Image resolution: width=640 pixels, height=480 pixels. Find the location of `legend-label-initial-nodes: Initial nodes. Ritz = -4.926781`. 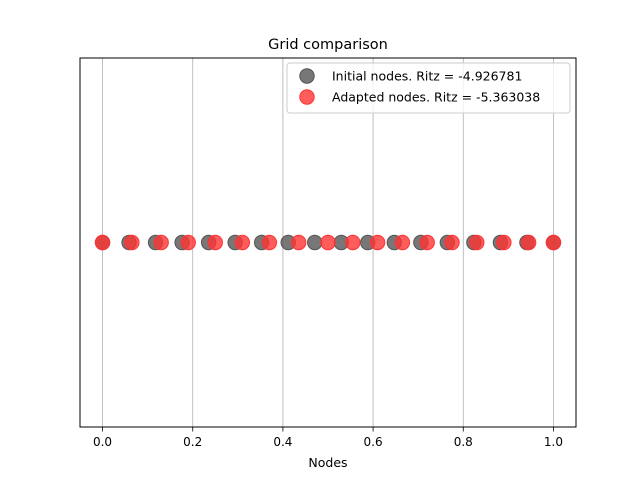

legend-label-initial-nodes: Initial nodes. Ritz = -4.926781 is located at coordinates (427, 76).